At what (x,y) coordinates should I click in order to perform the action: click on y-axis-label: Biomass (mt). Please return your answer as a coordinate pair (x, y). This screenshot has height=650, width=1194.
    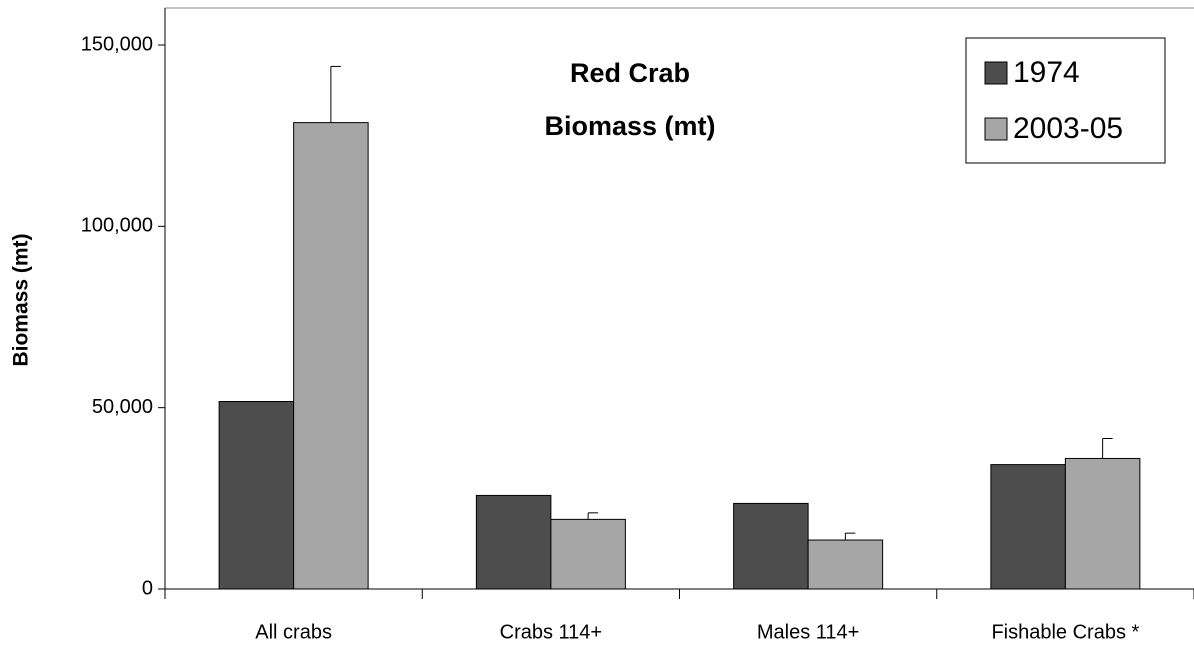
    Looking at the image, I should click on (21, 299).